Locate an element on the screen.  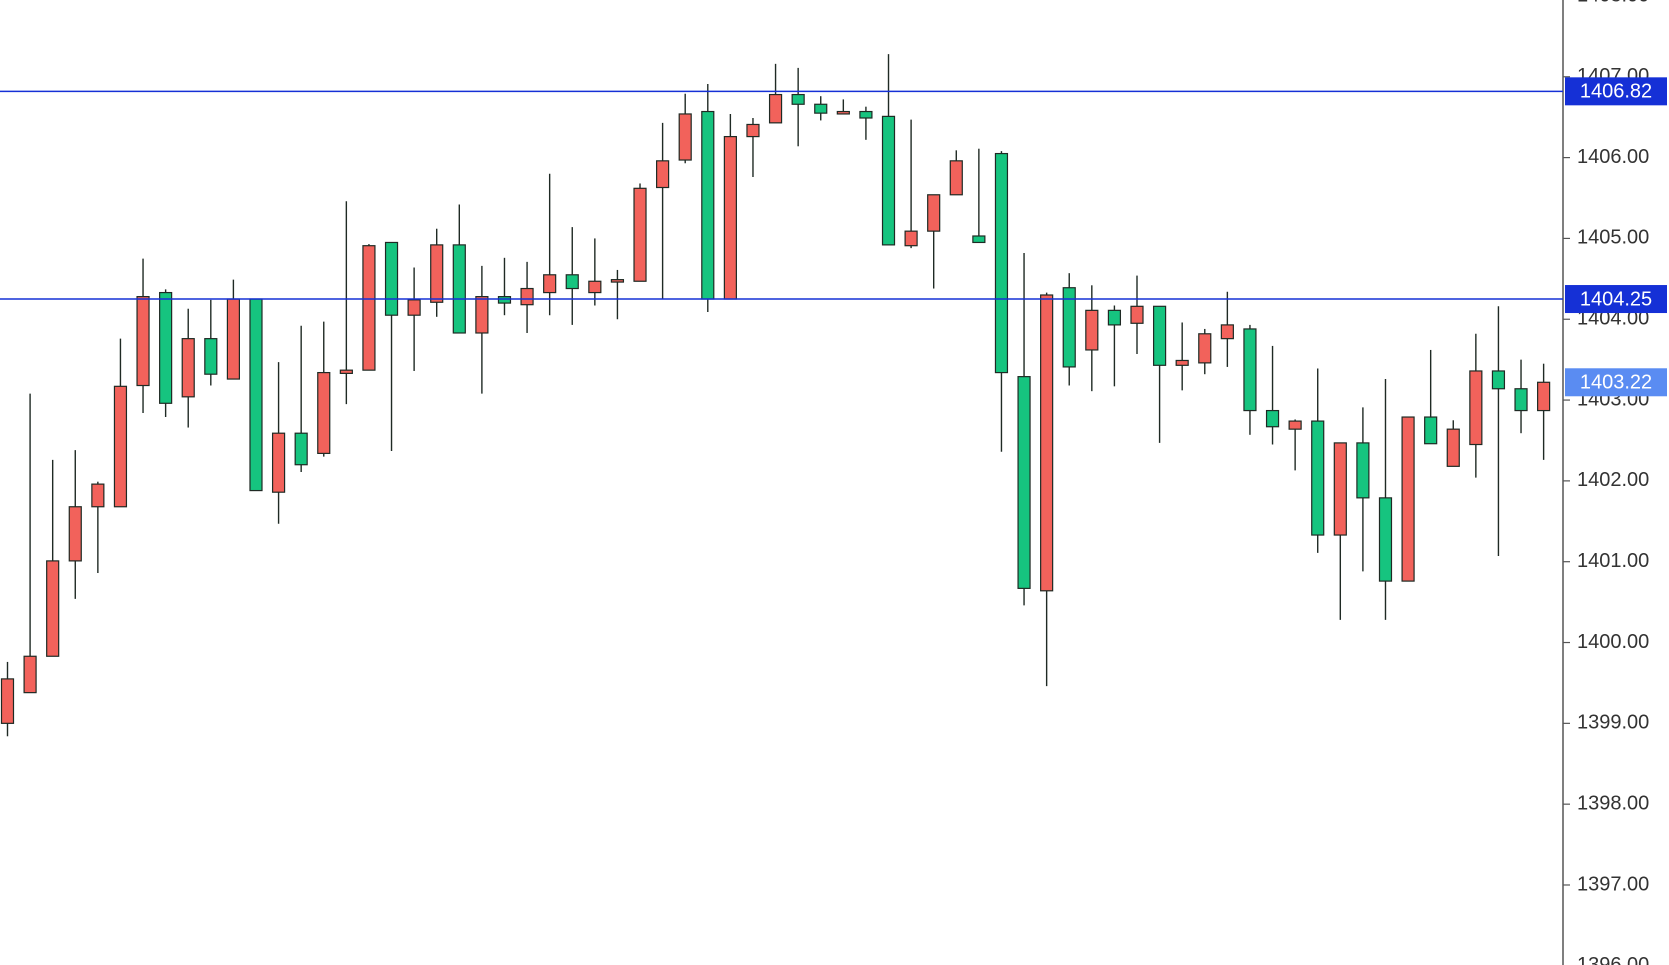
last-price-label: 1403.22 is located at coordinates (1616, 383).